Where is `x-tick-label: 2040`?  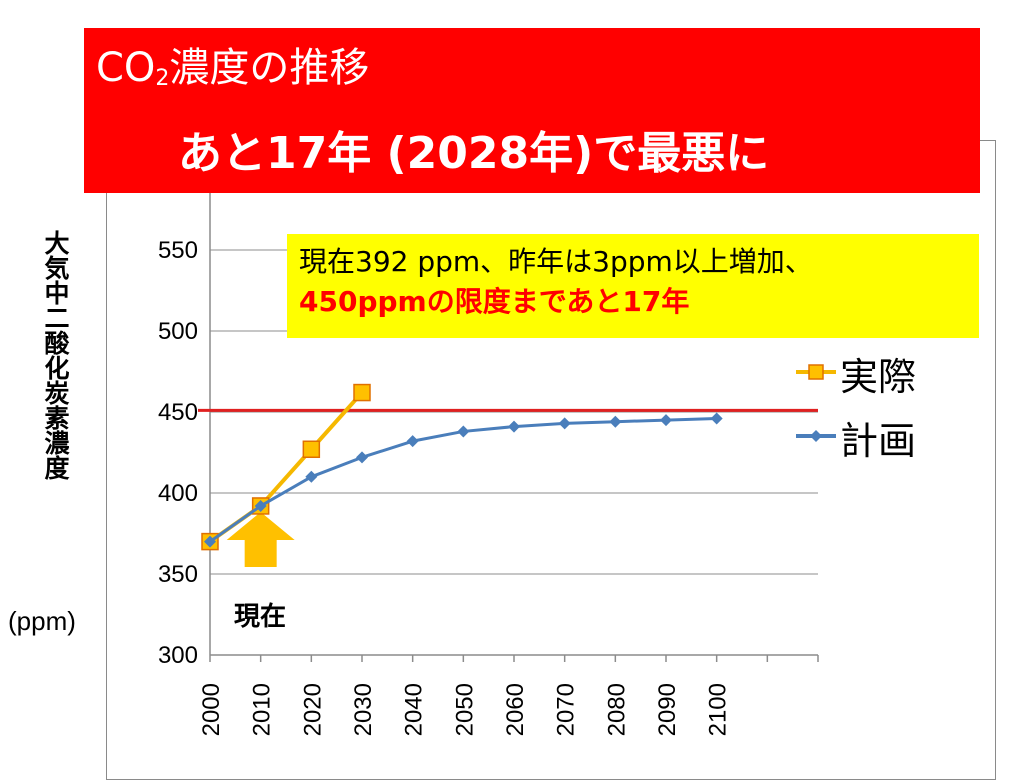 x-tick-label: 2040 is located at coordinates (414, 709).